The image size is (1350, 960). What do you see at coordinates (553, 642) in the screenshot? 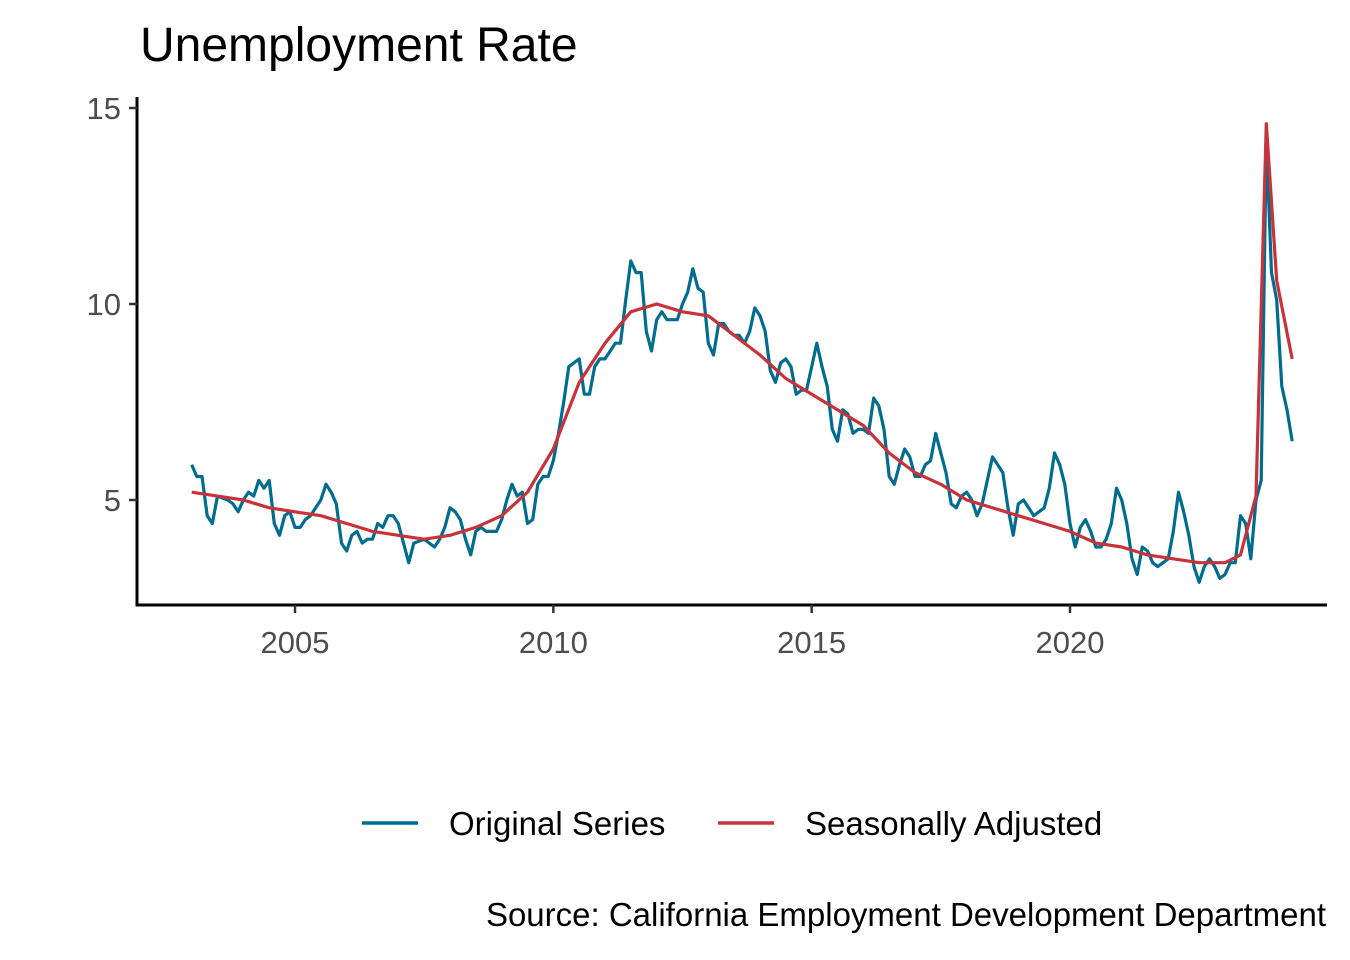
I see `x-tick-label: 2010` at bounding box center [553, 642].